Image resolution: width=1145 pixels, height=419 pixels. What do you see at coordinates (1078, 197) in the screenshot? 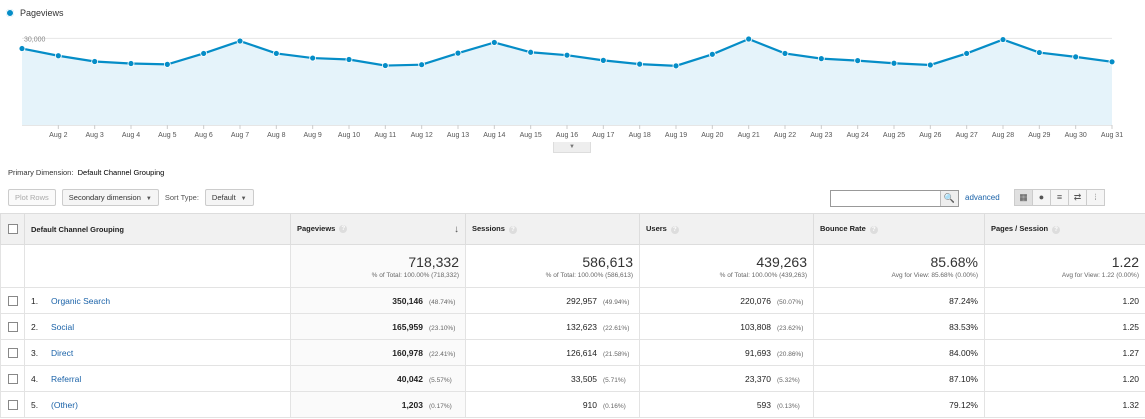
I see `comparison-view-icon: ⇄` at bounding box center [1078, 197].